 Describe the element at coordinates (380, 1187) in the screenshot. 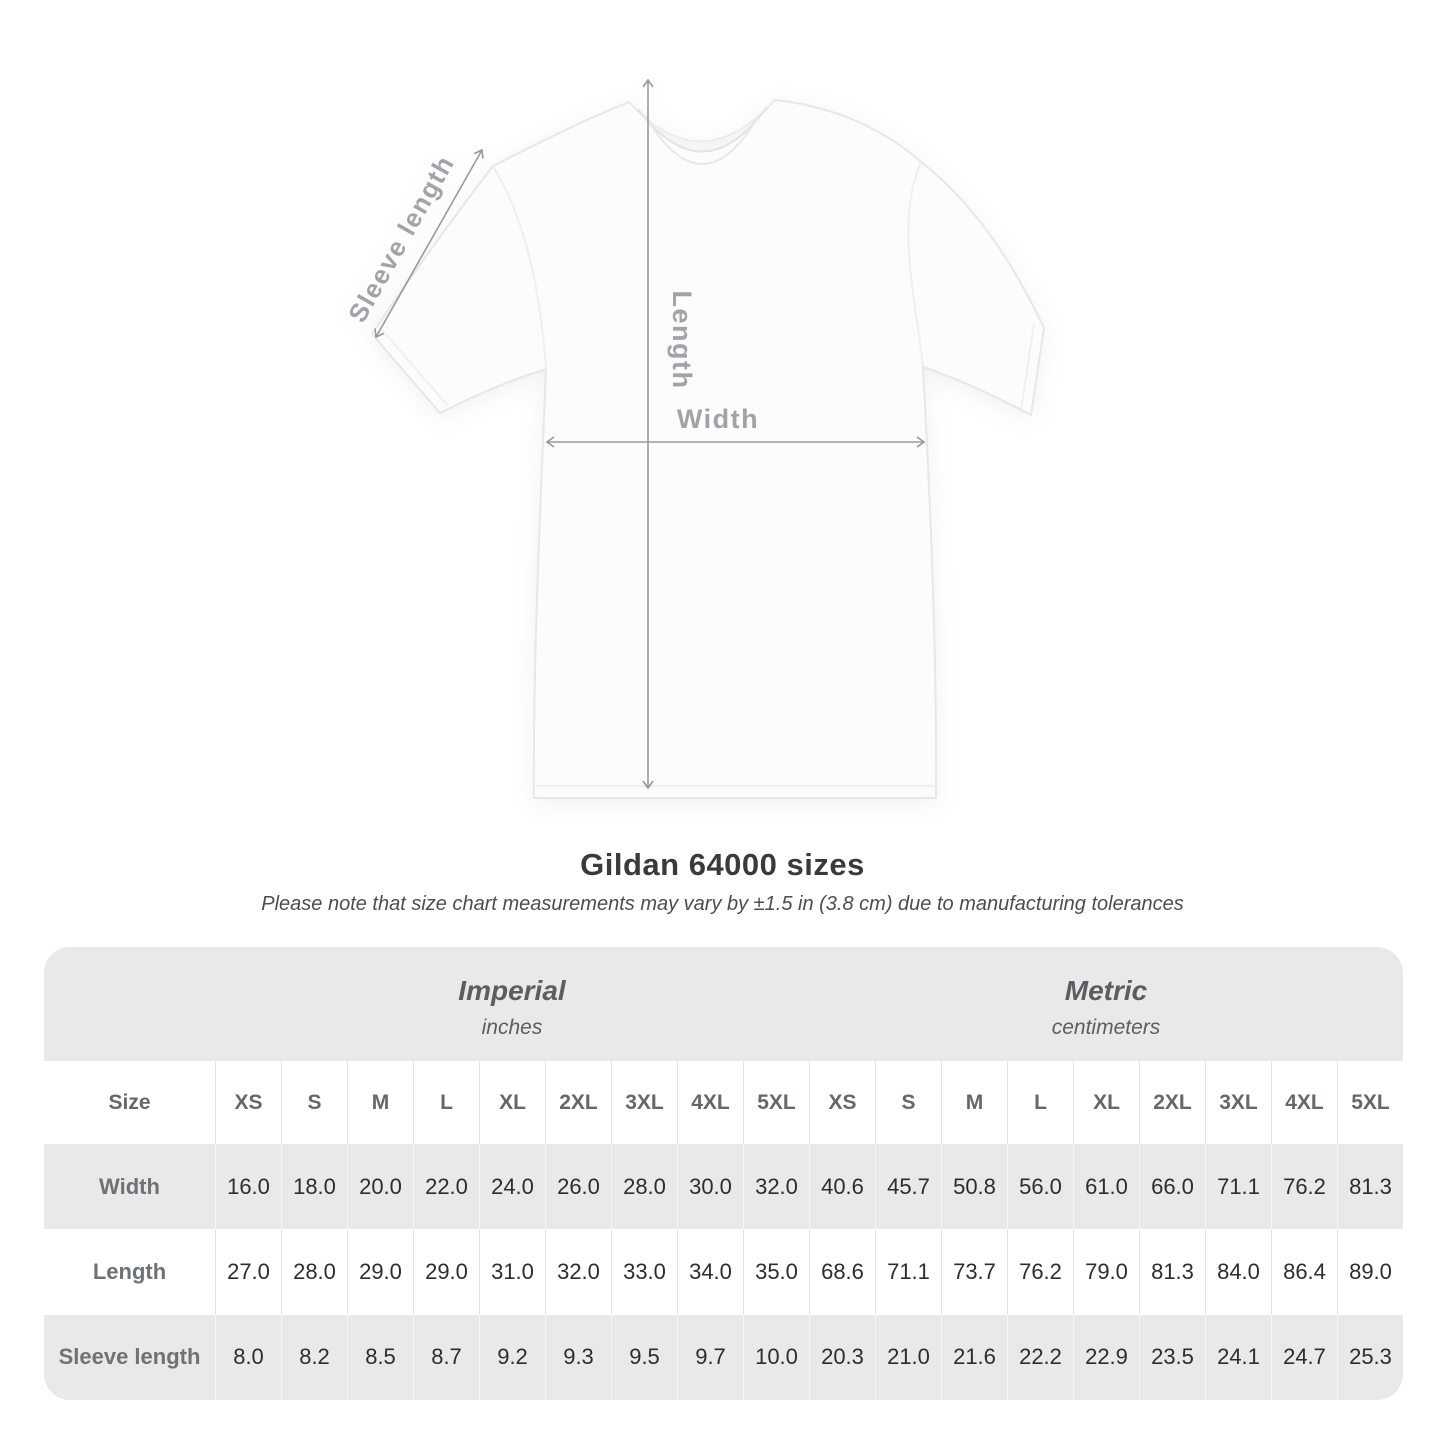

I see `table-cell: 20.0` at that location.